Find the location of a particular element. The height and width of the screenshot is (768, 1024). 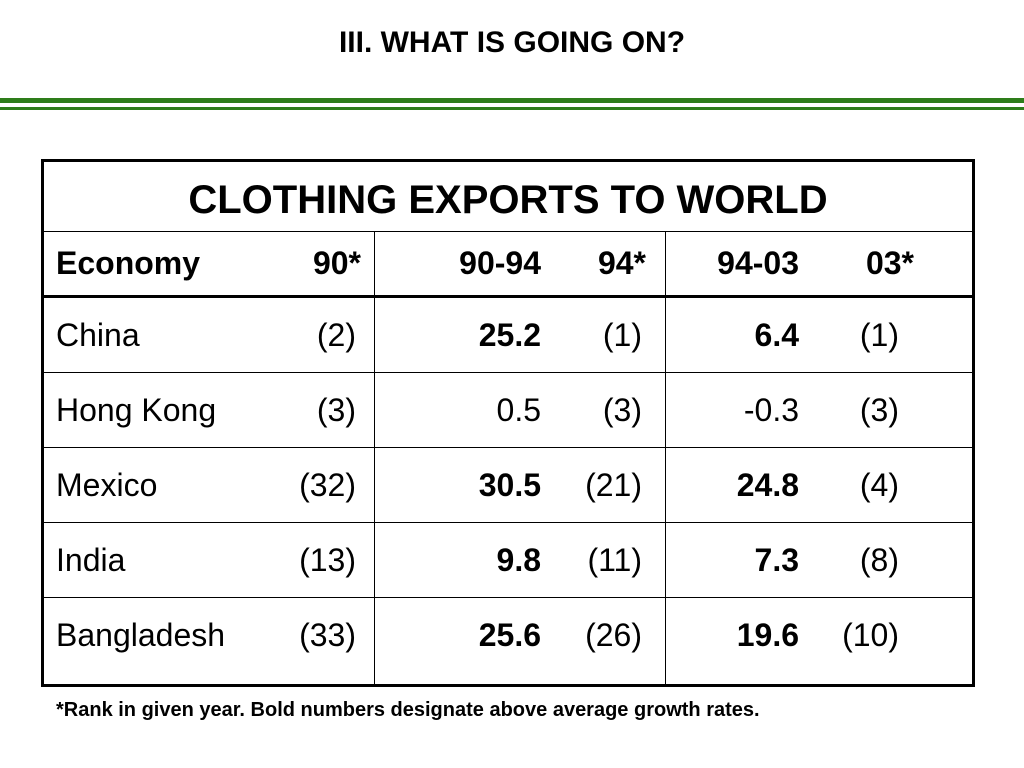

cell-growth-94-03: 19.6 is located at coordinates (767, 635).